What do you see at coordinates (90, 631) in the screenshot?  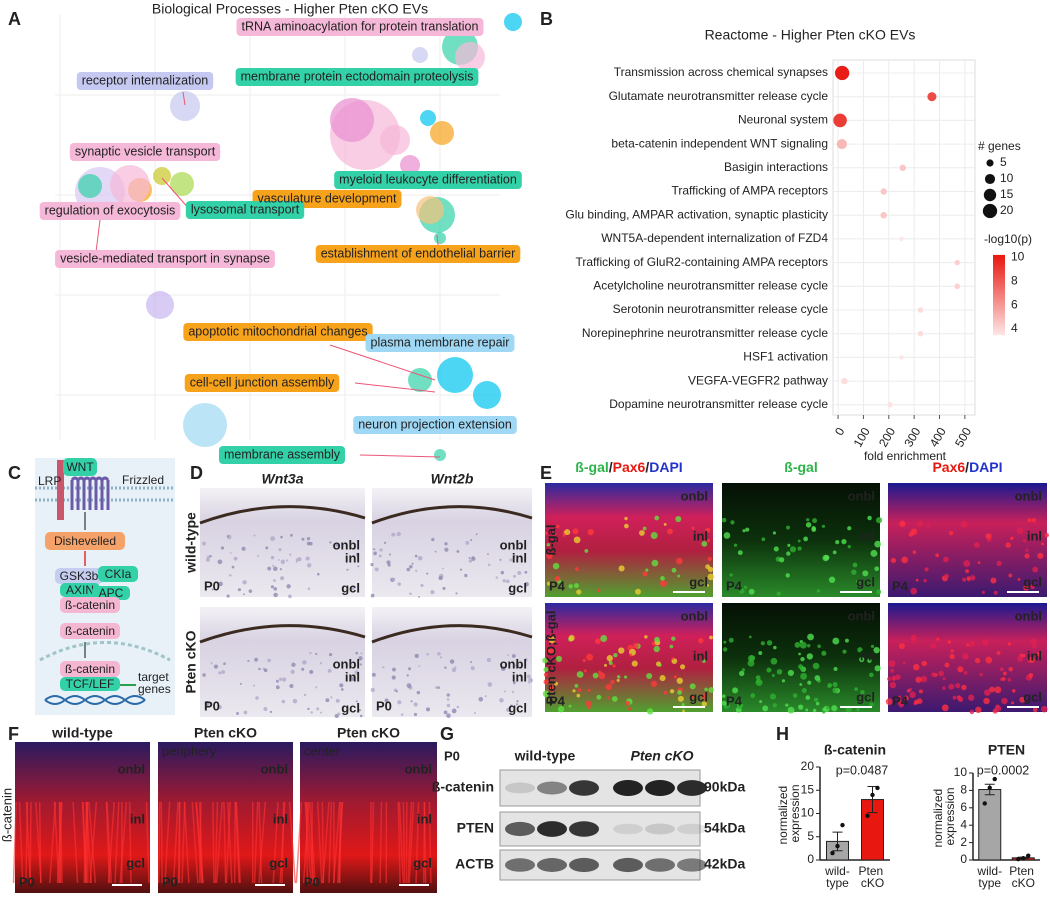 I see `node-label: ß-catenin` at bounding box center [90, 631].